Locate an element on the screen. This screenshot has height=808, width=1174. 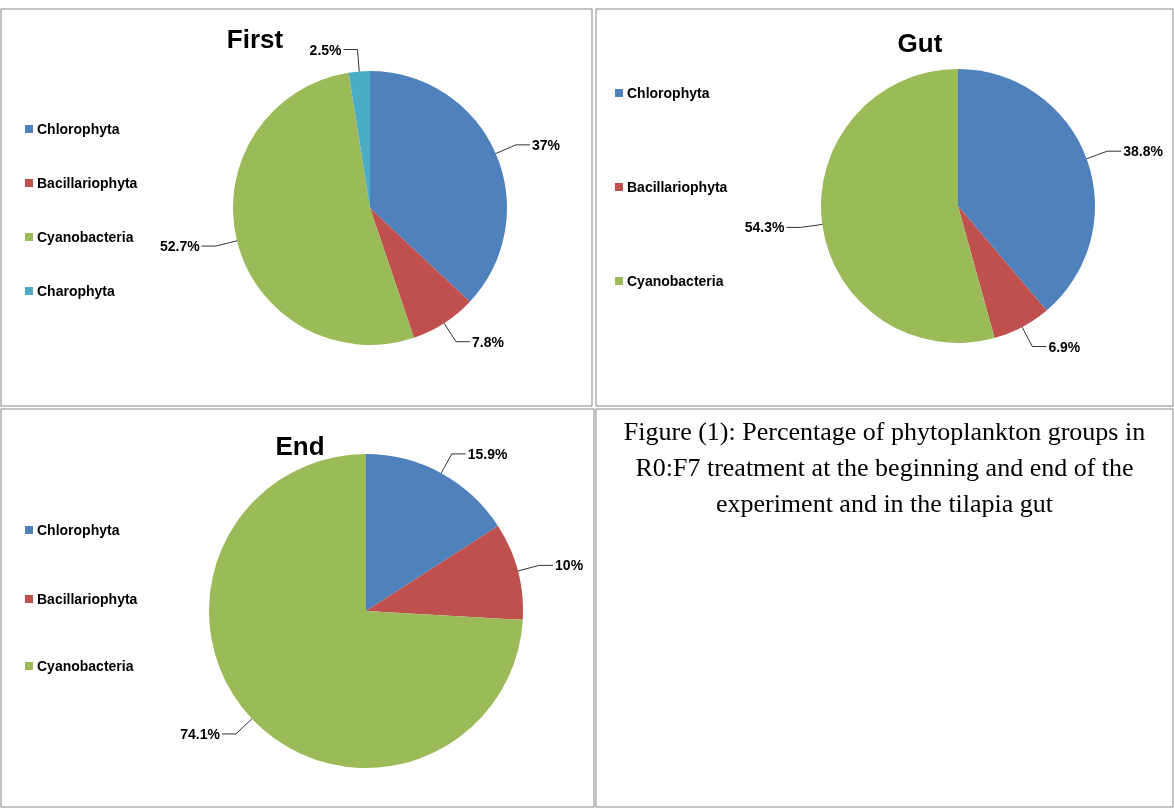
data-label: 52.7% is located at coordinates (180, 246).